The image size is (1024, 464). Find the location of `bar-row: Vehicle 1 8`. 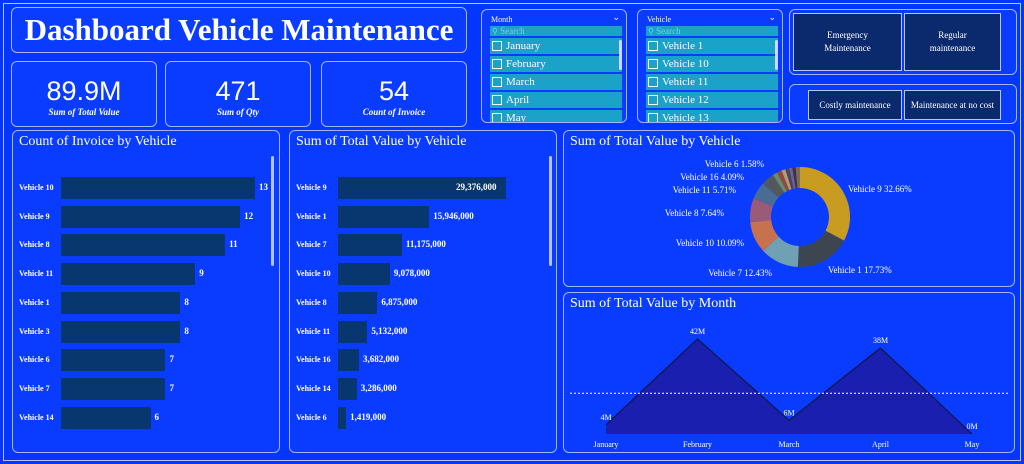

bar-row: Vehicle 1 8 is located at coordinates (146, 302).